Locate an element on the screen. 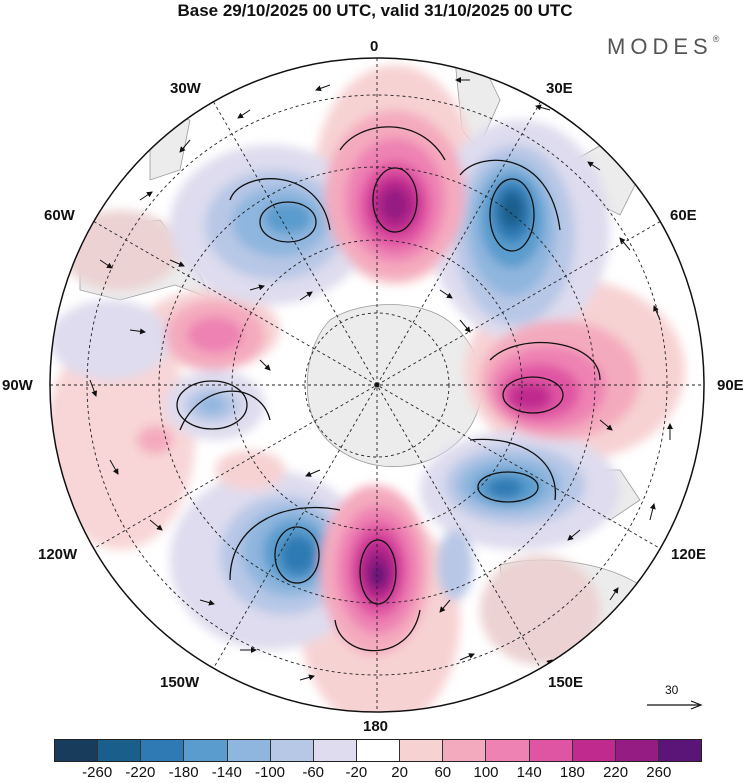 The height and width of the screenshot is (783, 750). lon-label-150e: 150E is located at coordinates (566, 682).